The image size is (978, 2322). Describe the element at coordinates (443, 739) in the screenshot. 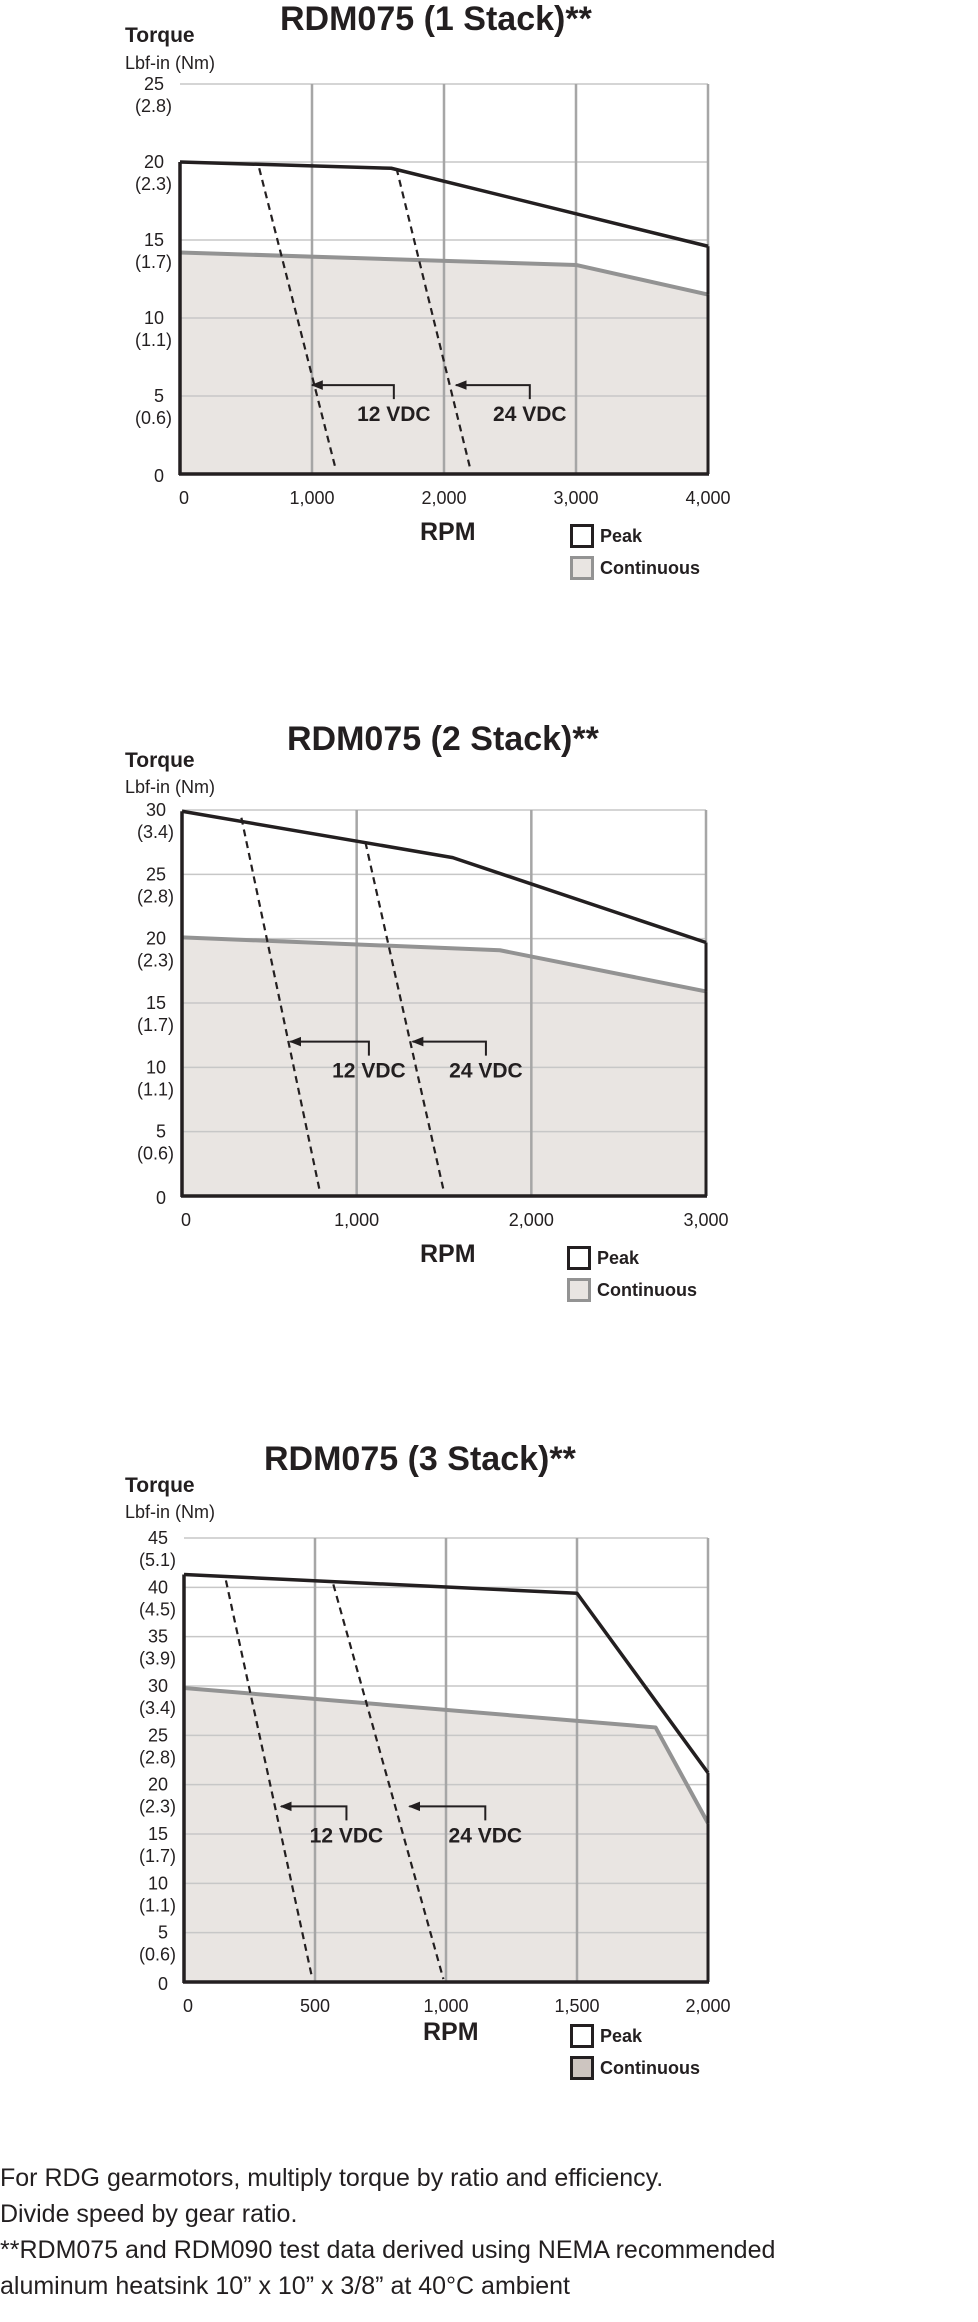

I see `chart-title: RDM075 (2 Stack)**` at that location.